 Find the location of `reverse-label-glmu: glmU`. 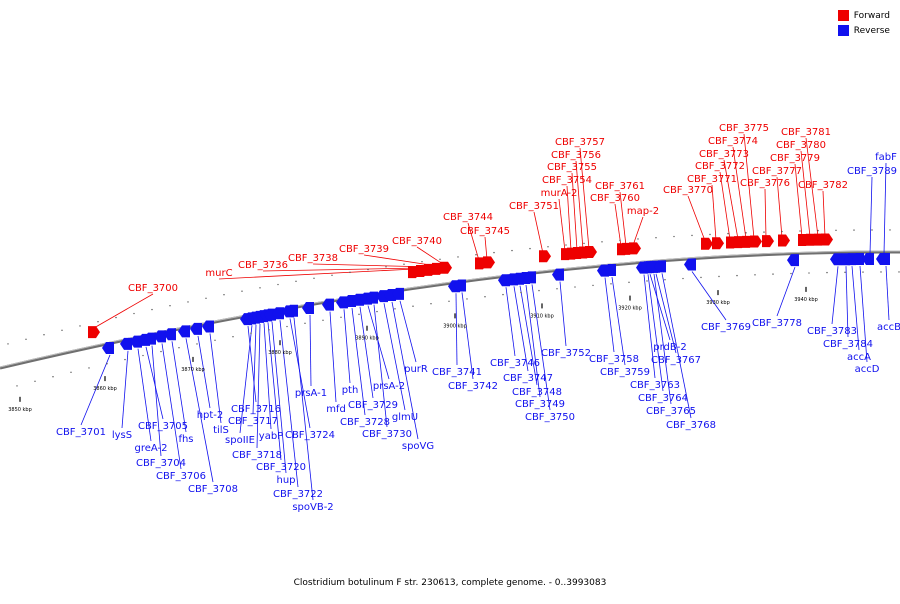

reverse-label-glmu: glmU is located at coordinates (405, 417).